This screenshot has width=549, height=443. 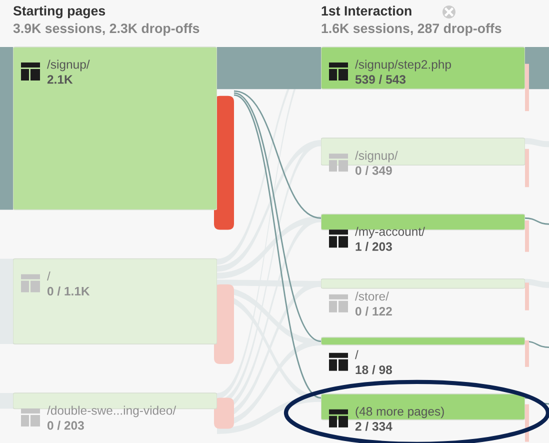 What do you see at coordinates (106, 29) in the screenshot?
I see `text: 3.9K sessions, 2.3K drop-offs` at bounding box center [106, 29].